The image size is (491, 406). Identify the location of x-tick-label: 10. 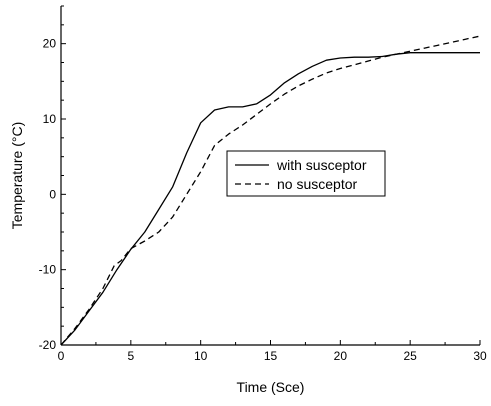
(201, 356).